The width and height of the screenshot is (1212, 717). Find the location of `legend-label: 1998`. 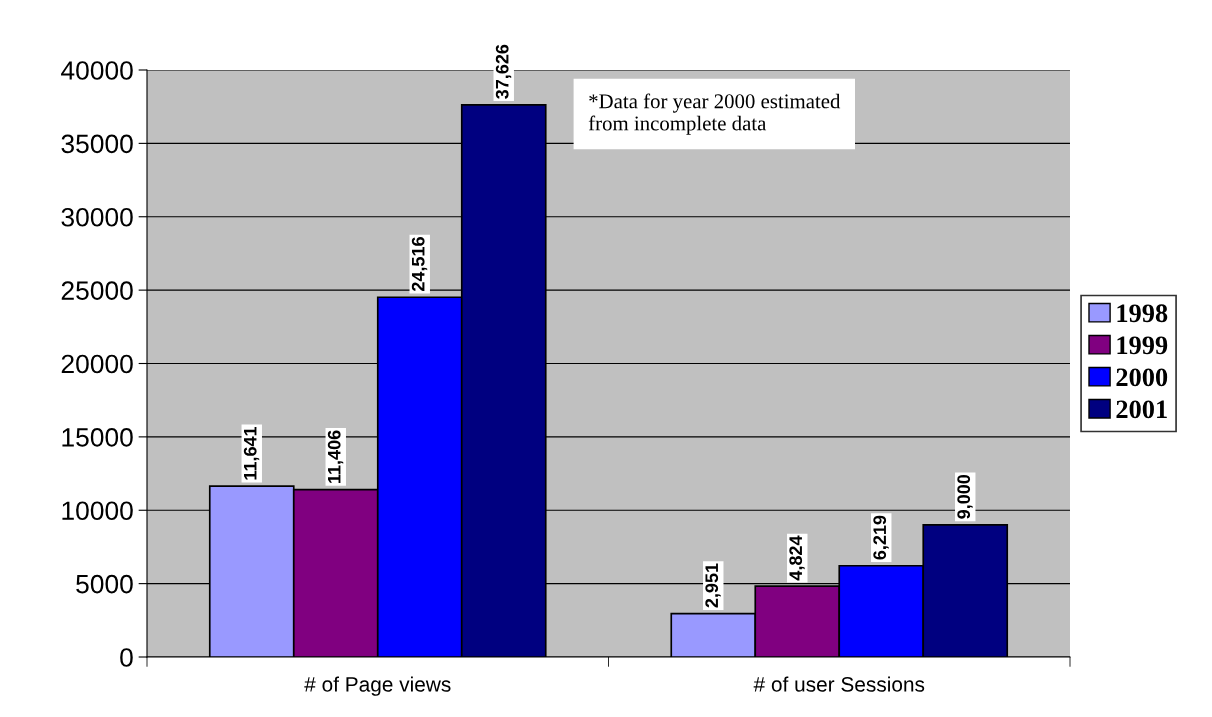

legend-label: 1998 is located at coordinates (1142, 313).